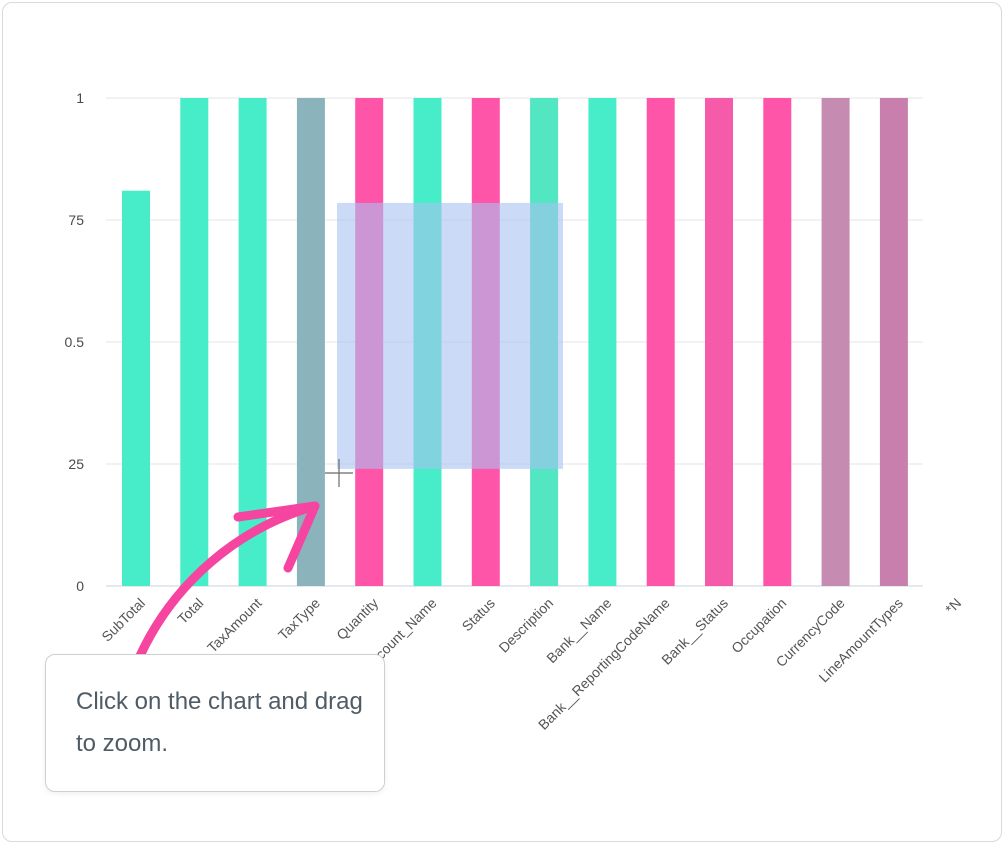  I want to click on zoom-hint-text: Click on the chart and drag to zoom., so click(219, 722).